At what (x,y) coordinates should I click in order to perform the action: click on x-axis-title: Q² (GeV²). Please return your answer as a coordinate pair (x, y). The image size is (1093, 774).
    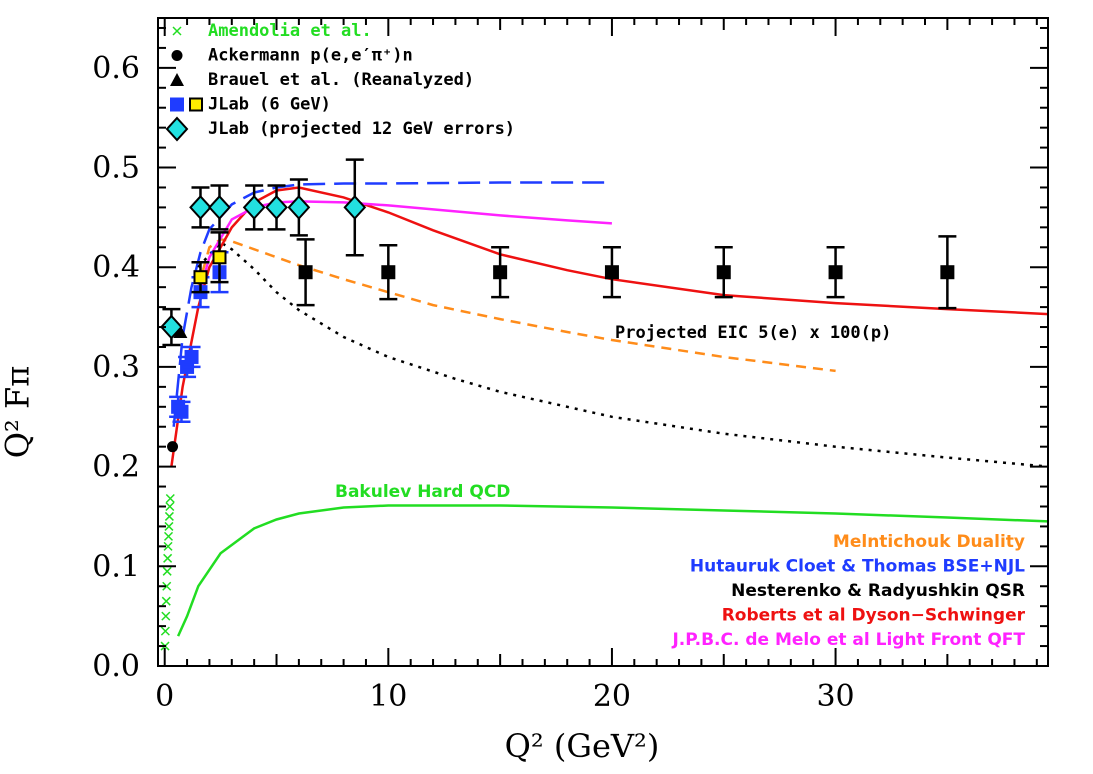
    Looking at the image, I should click on (582, 746).